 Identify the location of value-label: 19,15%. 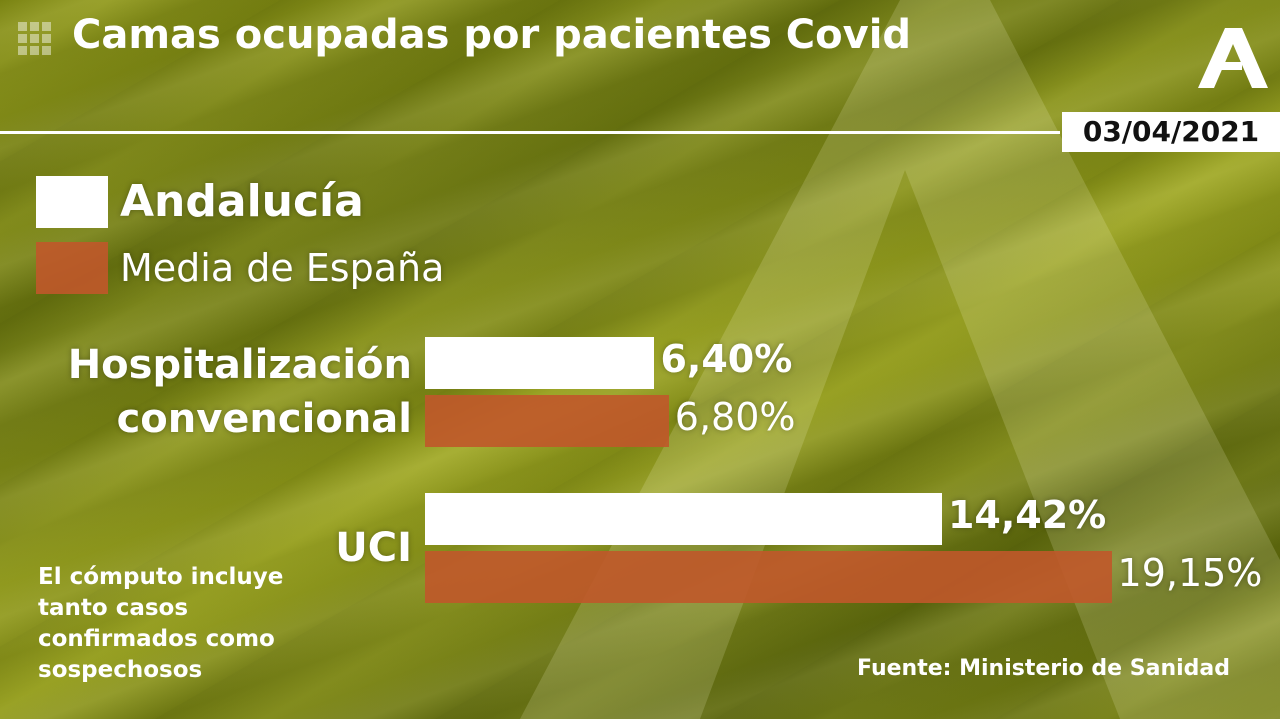
(1190, 573).